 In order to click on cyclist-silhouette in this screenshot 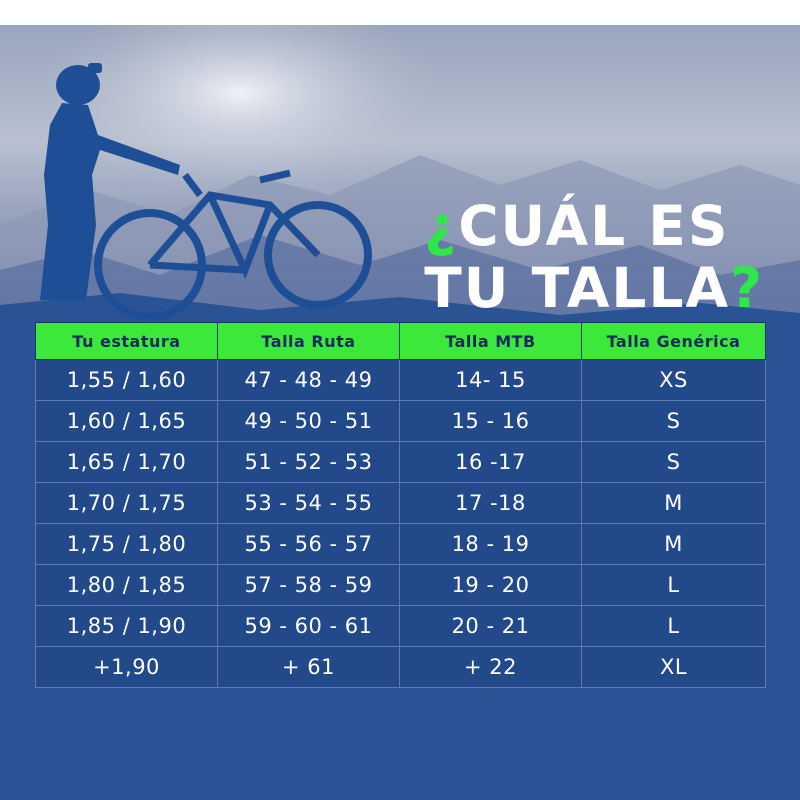, I will do `click(110, 181)`.